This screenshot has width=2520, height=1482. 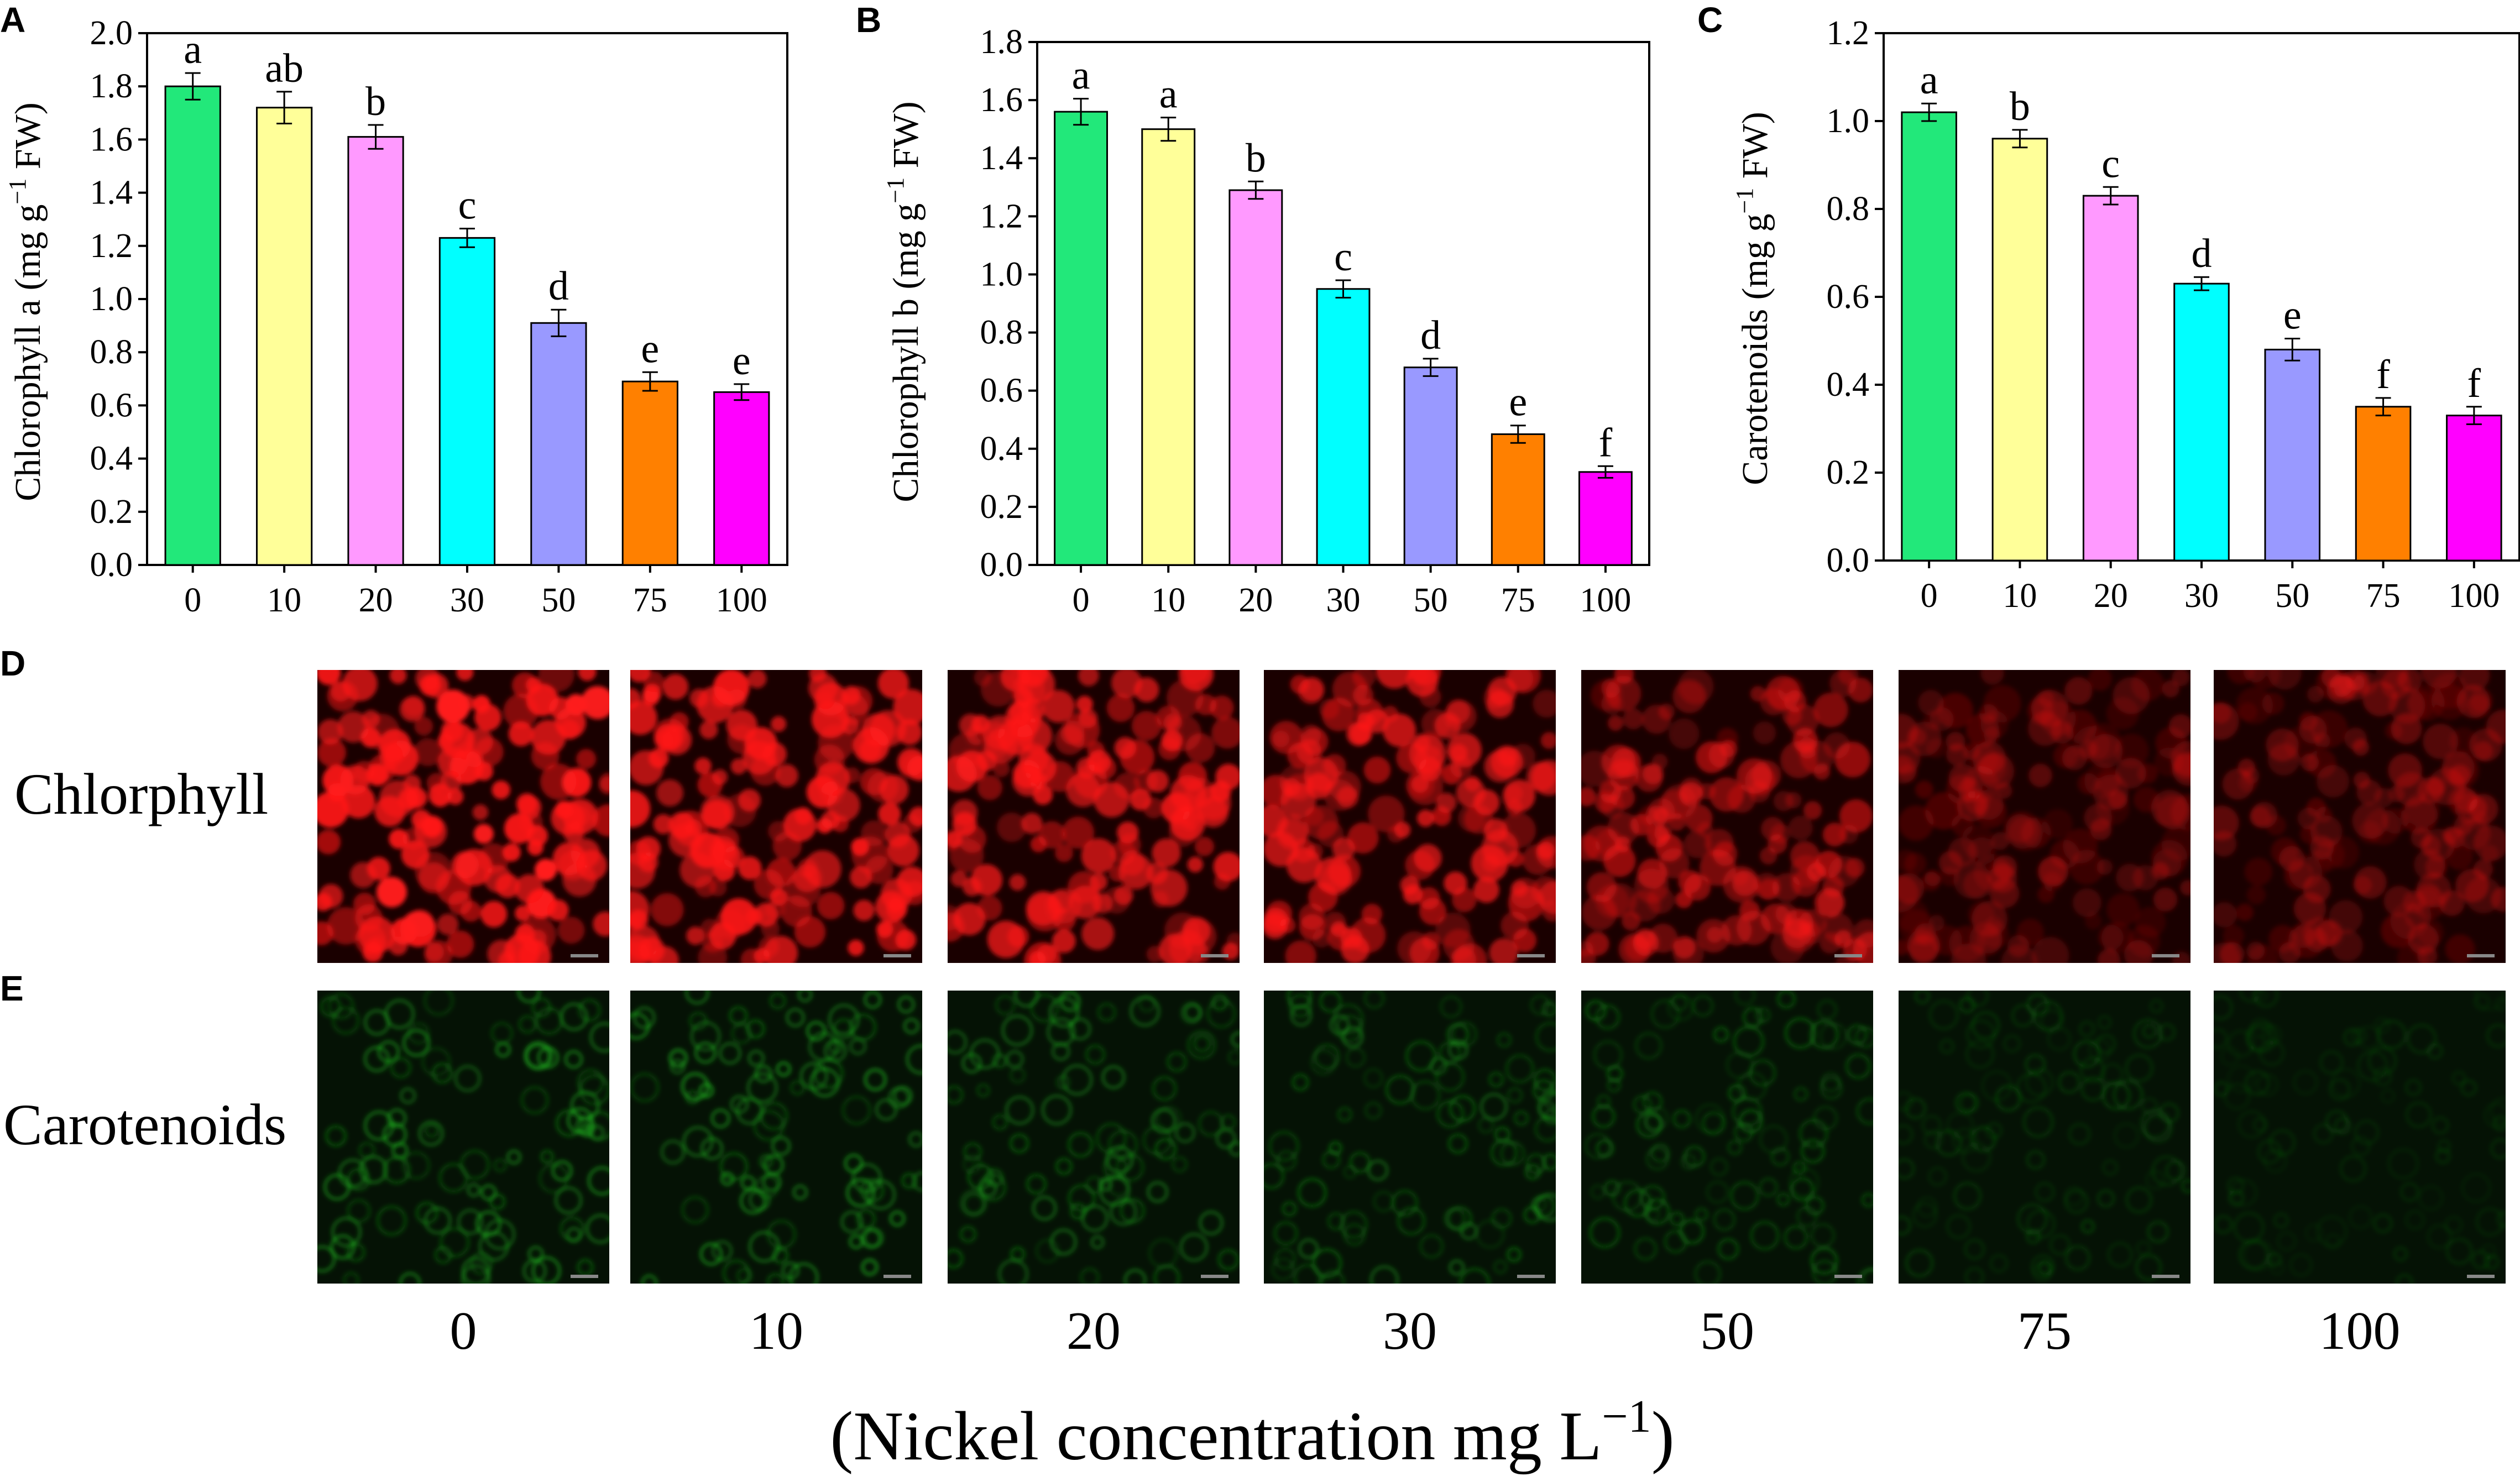 What do you see at coordinates (2474, 596) in the screenshot?
I see `x-tick-label: 100` at bounding box center [2474, 596].